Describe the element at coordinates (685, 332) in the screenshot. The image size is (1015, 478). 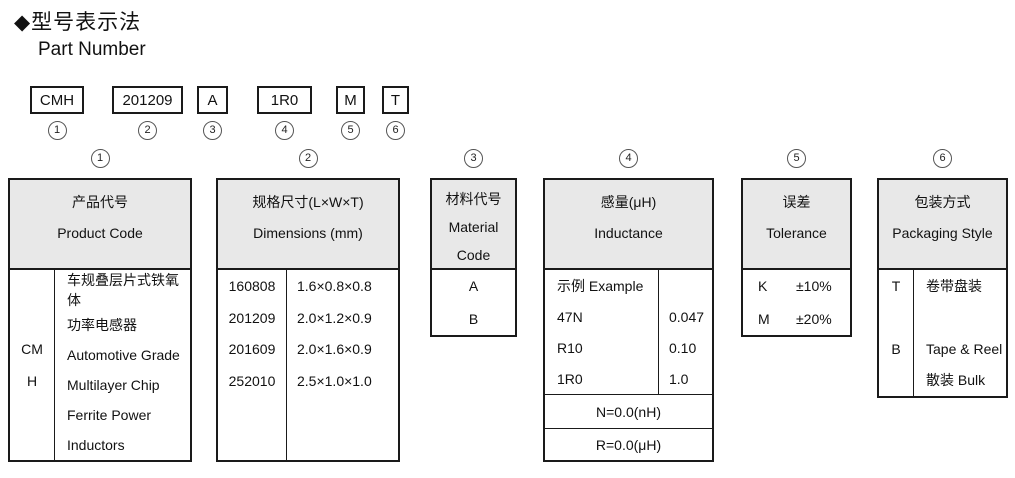
I see `inductance-value-column: 0.047 0.10 1.0` at that location.